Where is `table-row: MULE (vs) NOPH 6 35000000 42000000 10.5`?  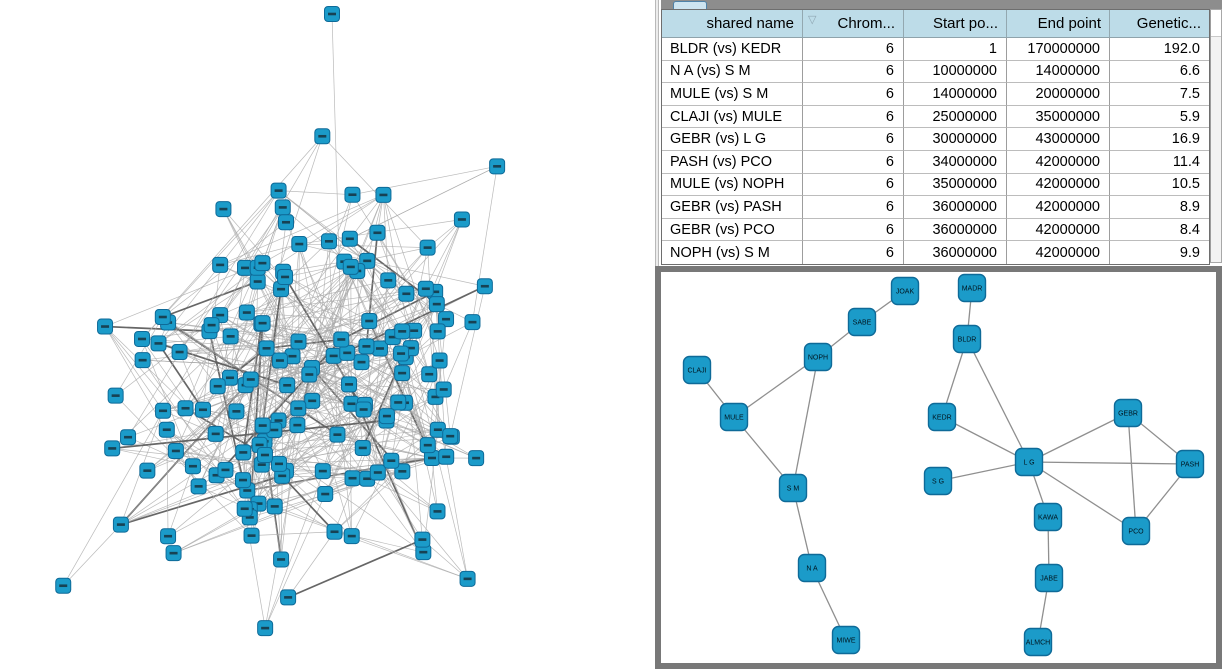 table-row: MULE (vs) NOPH 6 35000000 42000000 10.5 is located at coordinates (935, 185).